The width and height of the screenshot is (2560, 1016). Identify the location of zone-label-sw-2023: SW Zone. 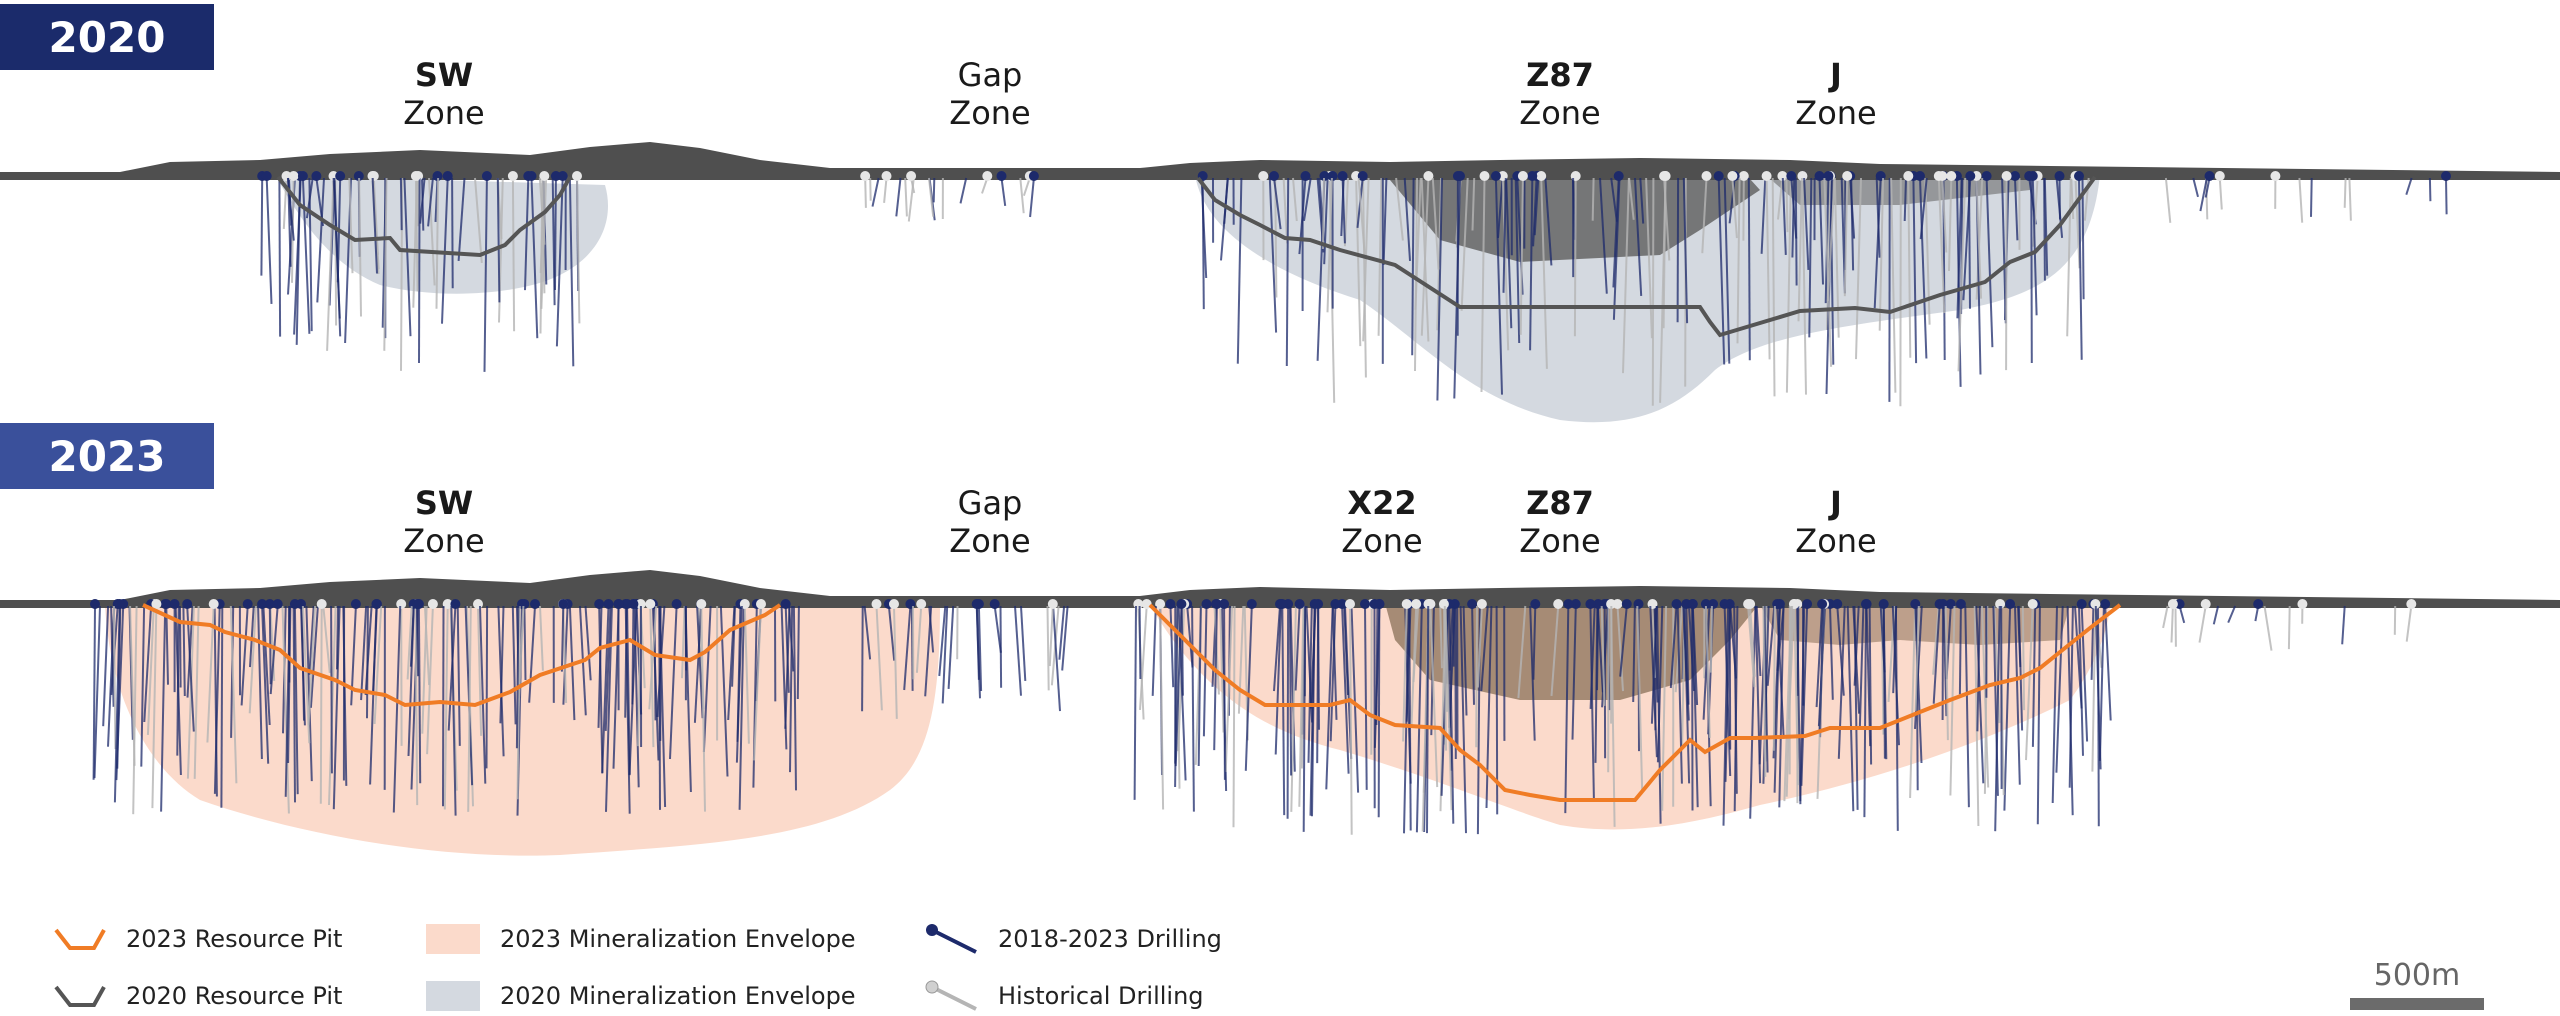
(444, 522).